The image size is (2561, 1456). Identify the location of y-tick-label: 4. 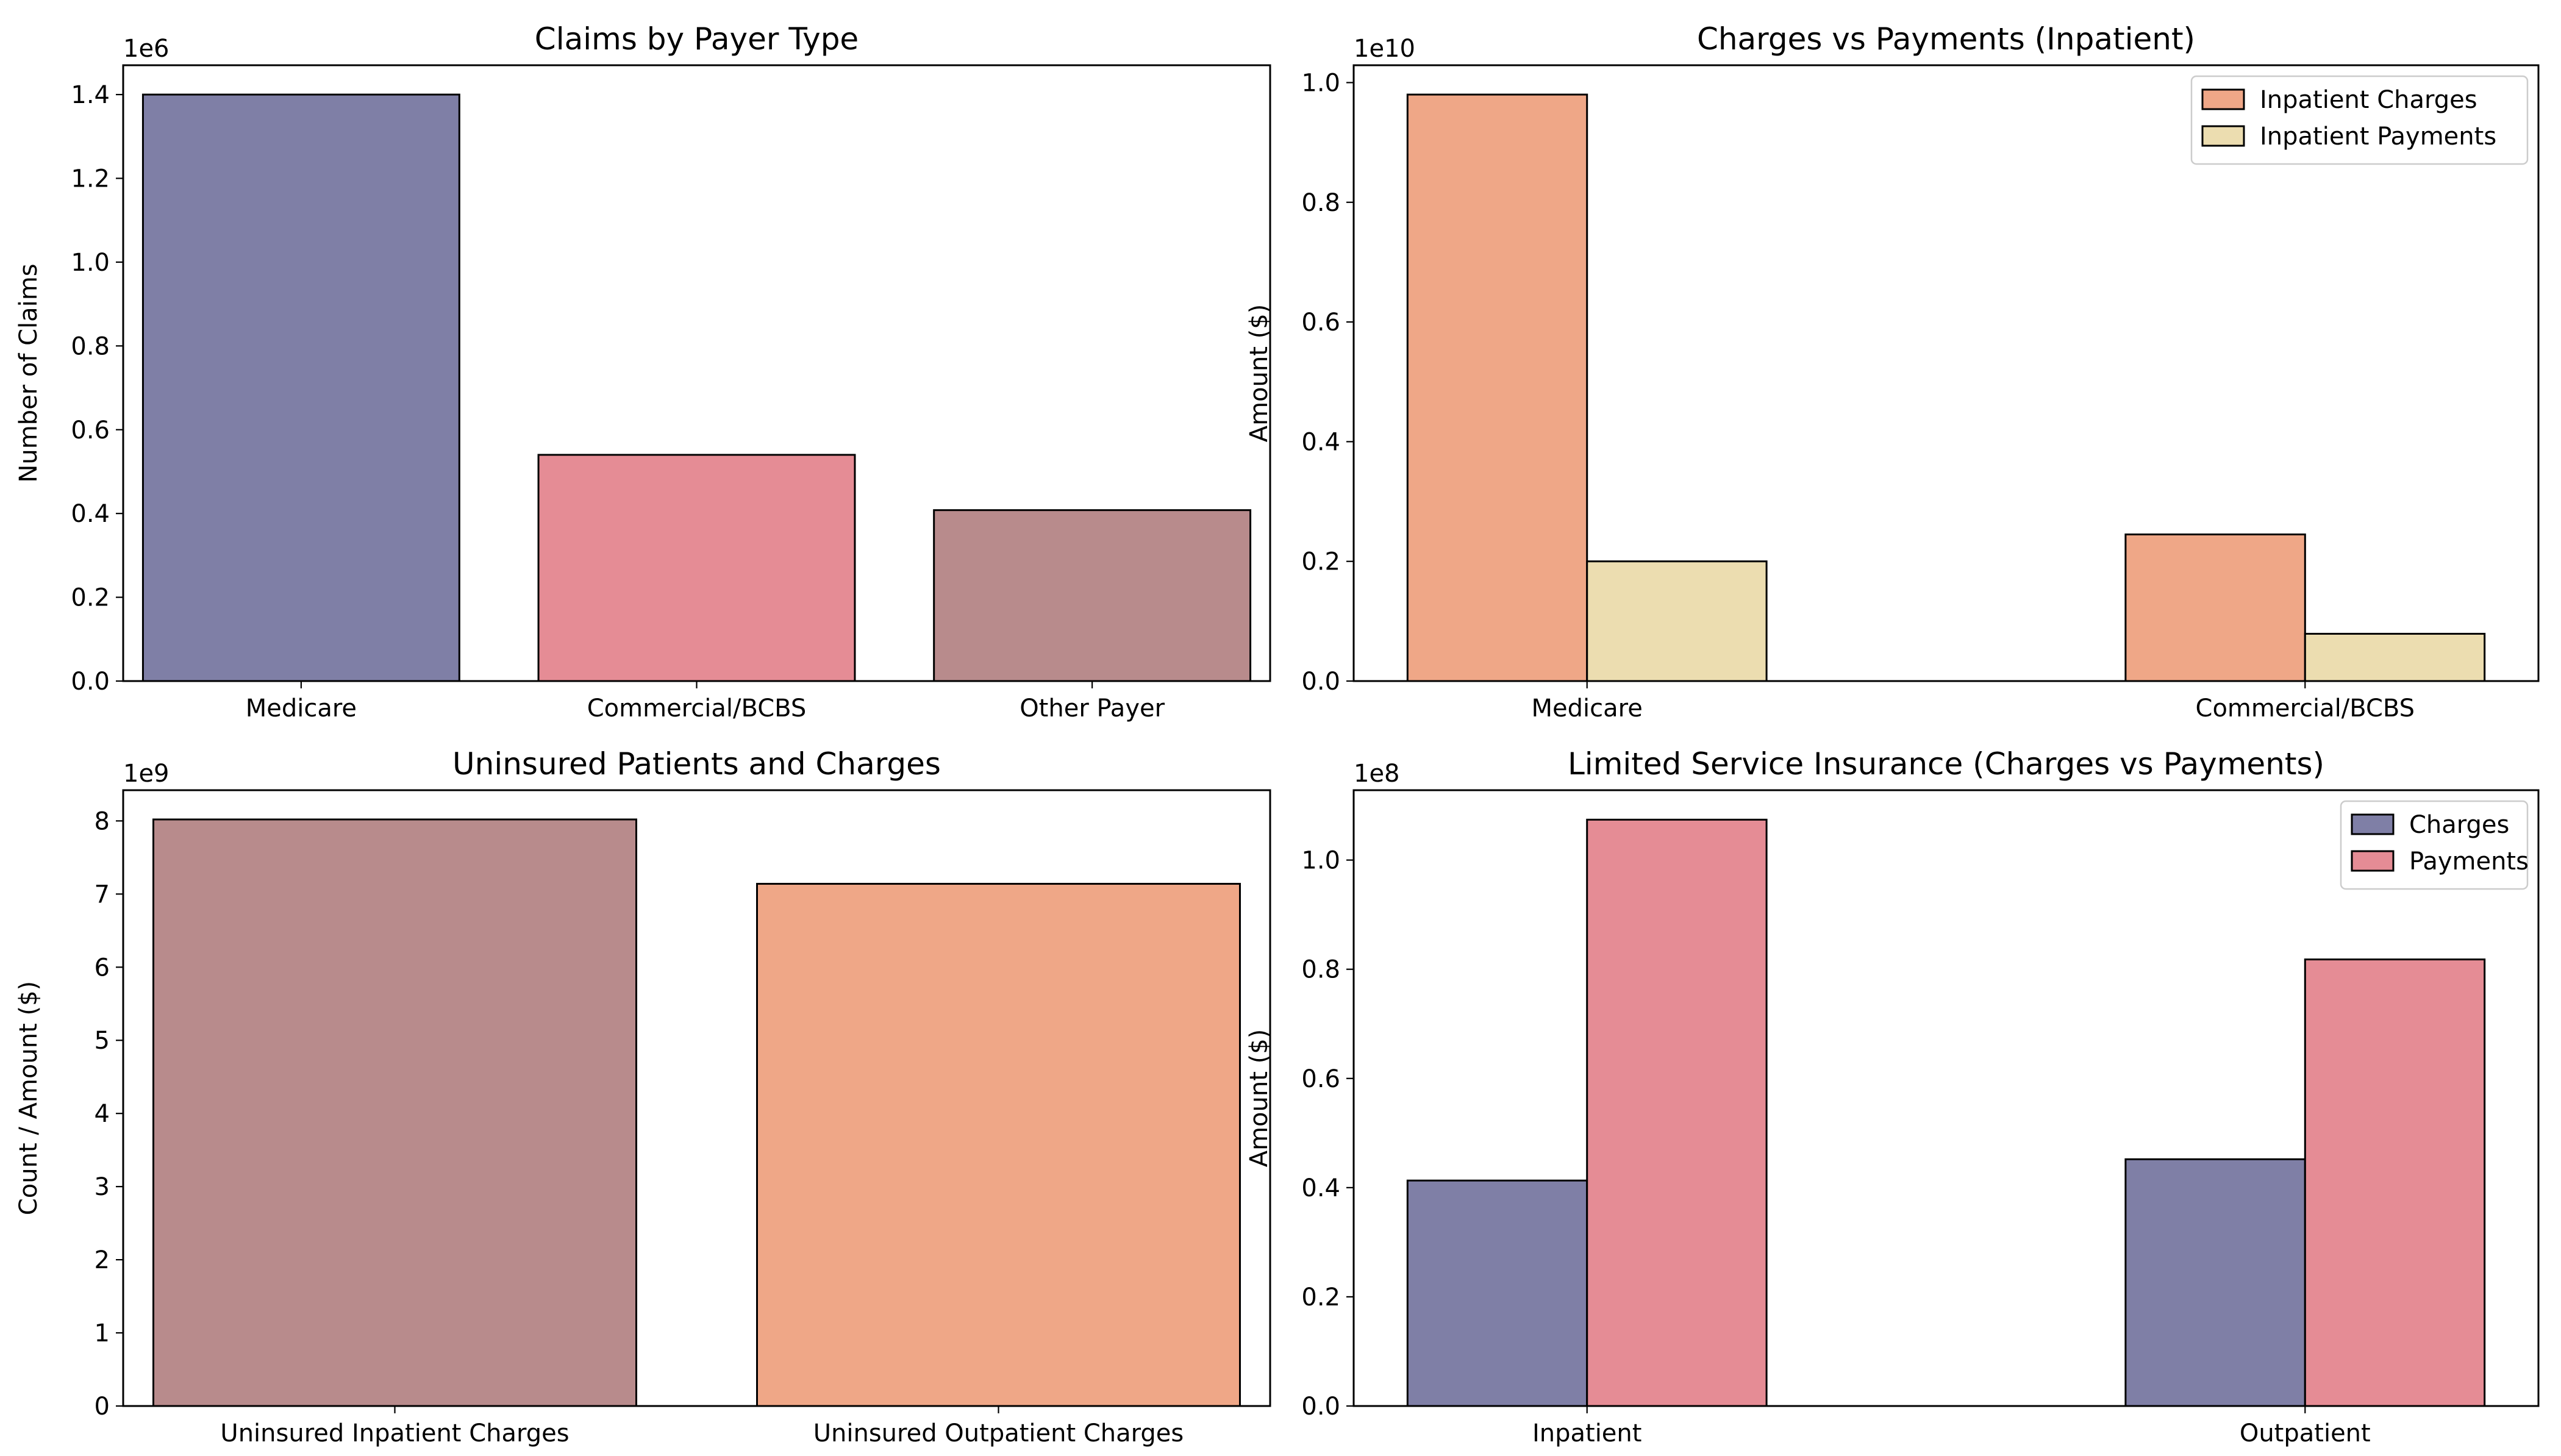
(102, 1114).